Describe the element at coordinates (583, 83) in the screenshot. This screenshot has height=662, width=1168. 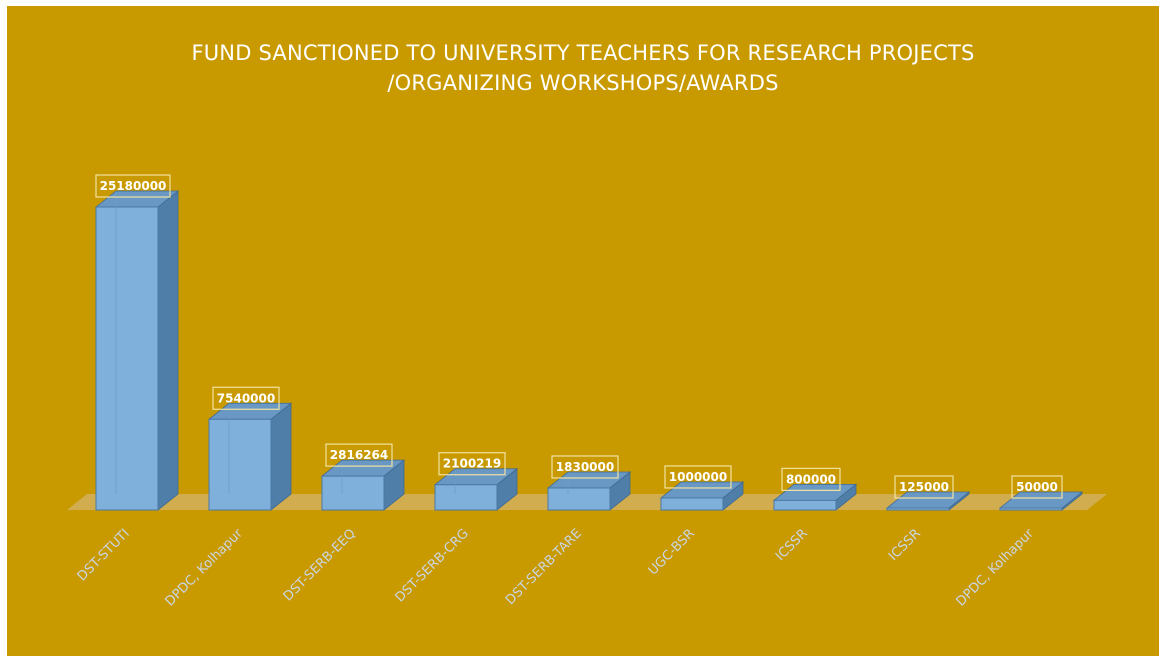
I see `chart-title-line-2: /ORGANIZING WORKSHOPS/AWARDS` at that location.